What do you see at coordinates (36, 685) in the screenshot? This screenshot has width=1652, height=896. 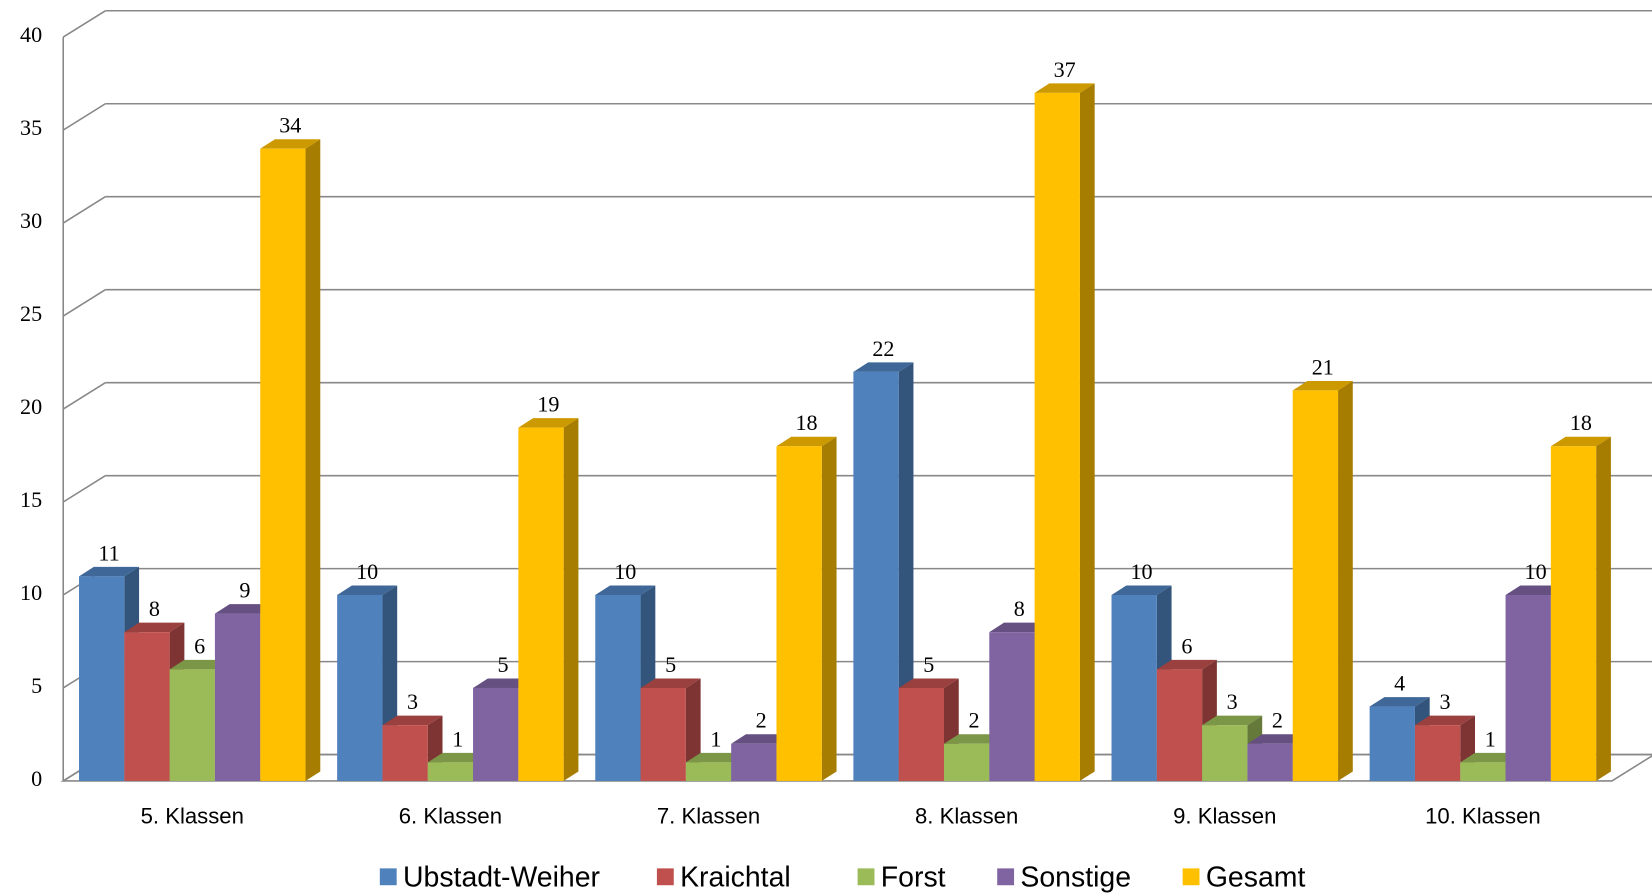 I see `y-tick-label: 5` at bounding box center [36, 685].